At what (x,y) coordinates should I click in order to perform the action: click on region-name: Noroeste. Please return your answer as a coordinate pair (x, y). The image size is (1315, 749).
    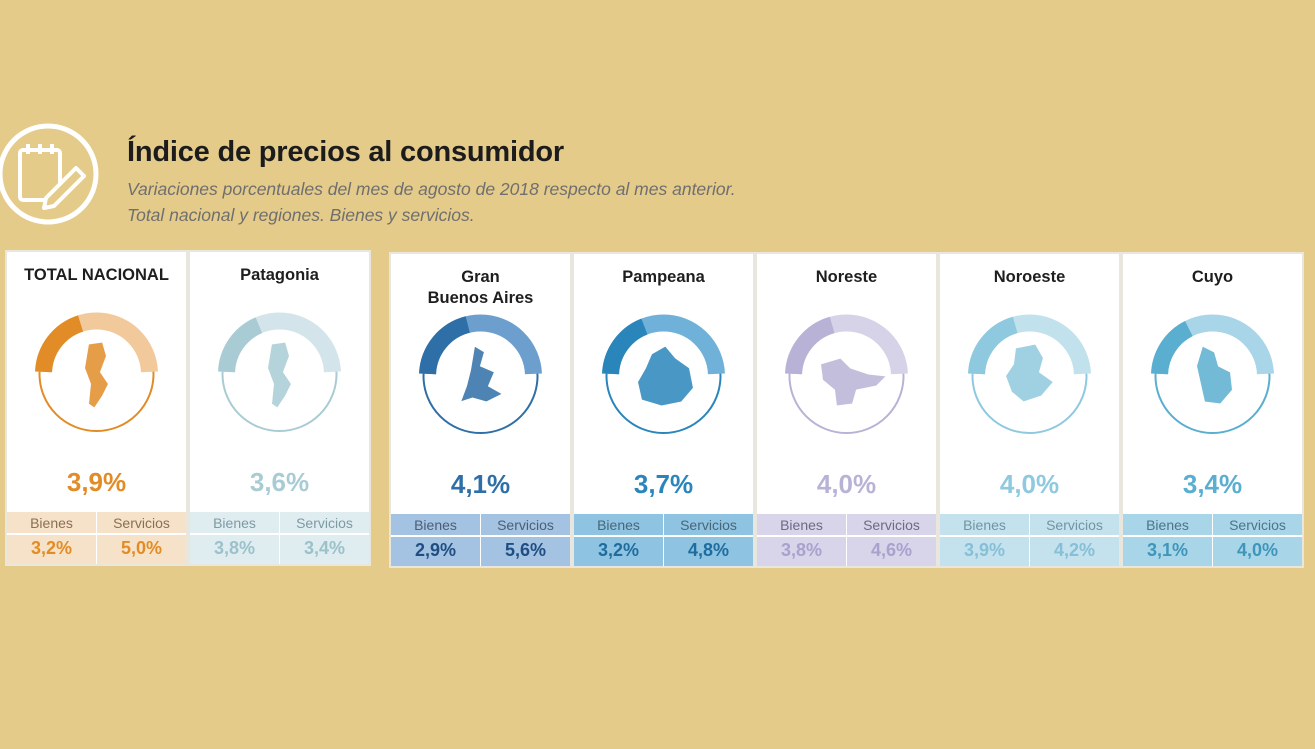
    Looking at the image, I should click on (1029, 277).